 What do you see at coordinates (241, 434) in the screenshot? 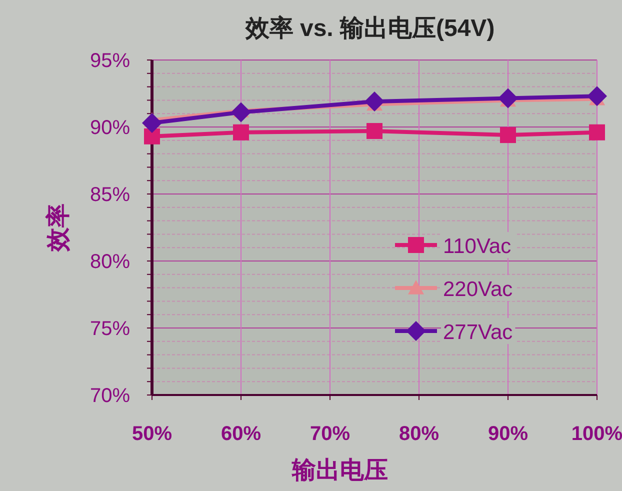
I see `x-tick-label: 60%` at bounding box center [241, 434].